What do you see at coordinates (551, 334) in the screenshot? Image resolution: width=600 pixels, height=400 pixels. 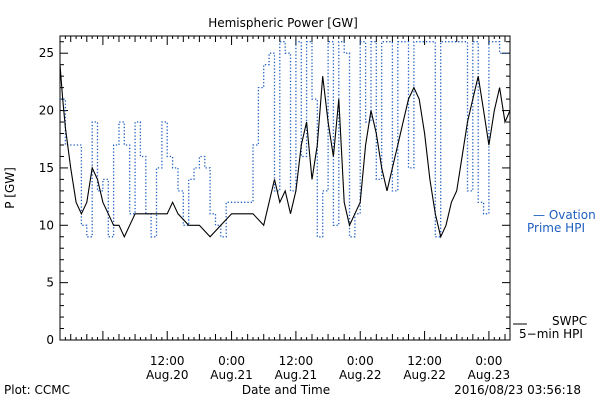 I see `legend-swpc-line2: 5−min HPI` at bounding box center [551, 334].